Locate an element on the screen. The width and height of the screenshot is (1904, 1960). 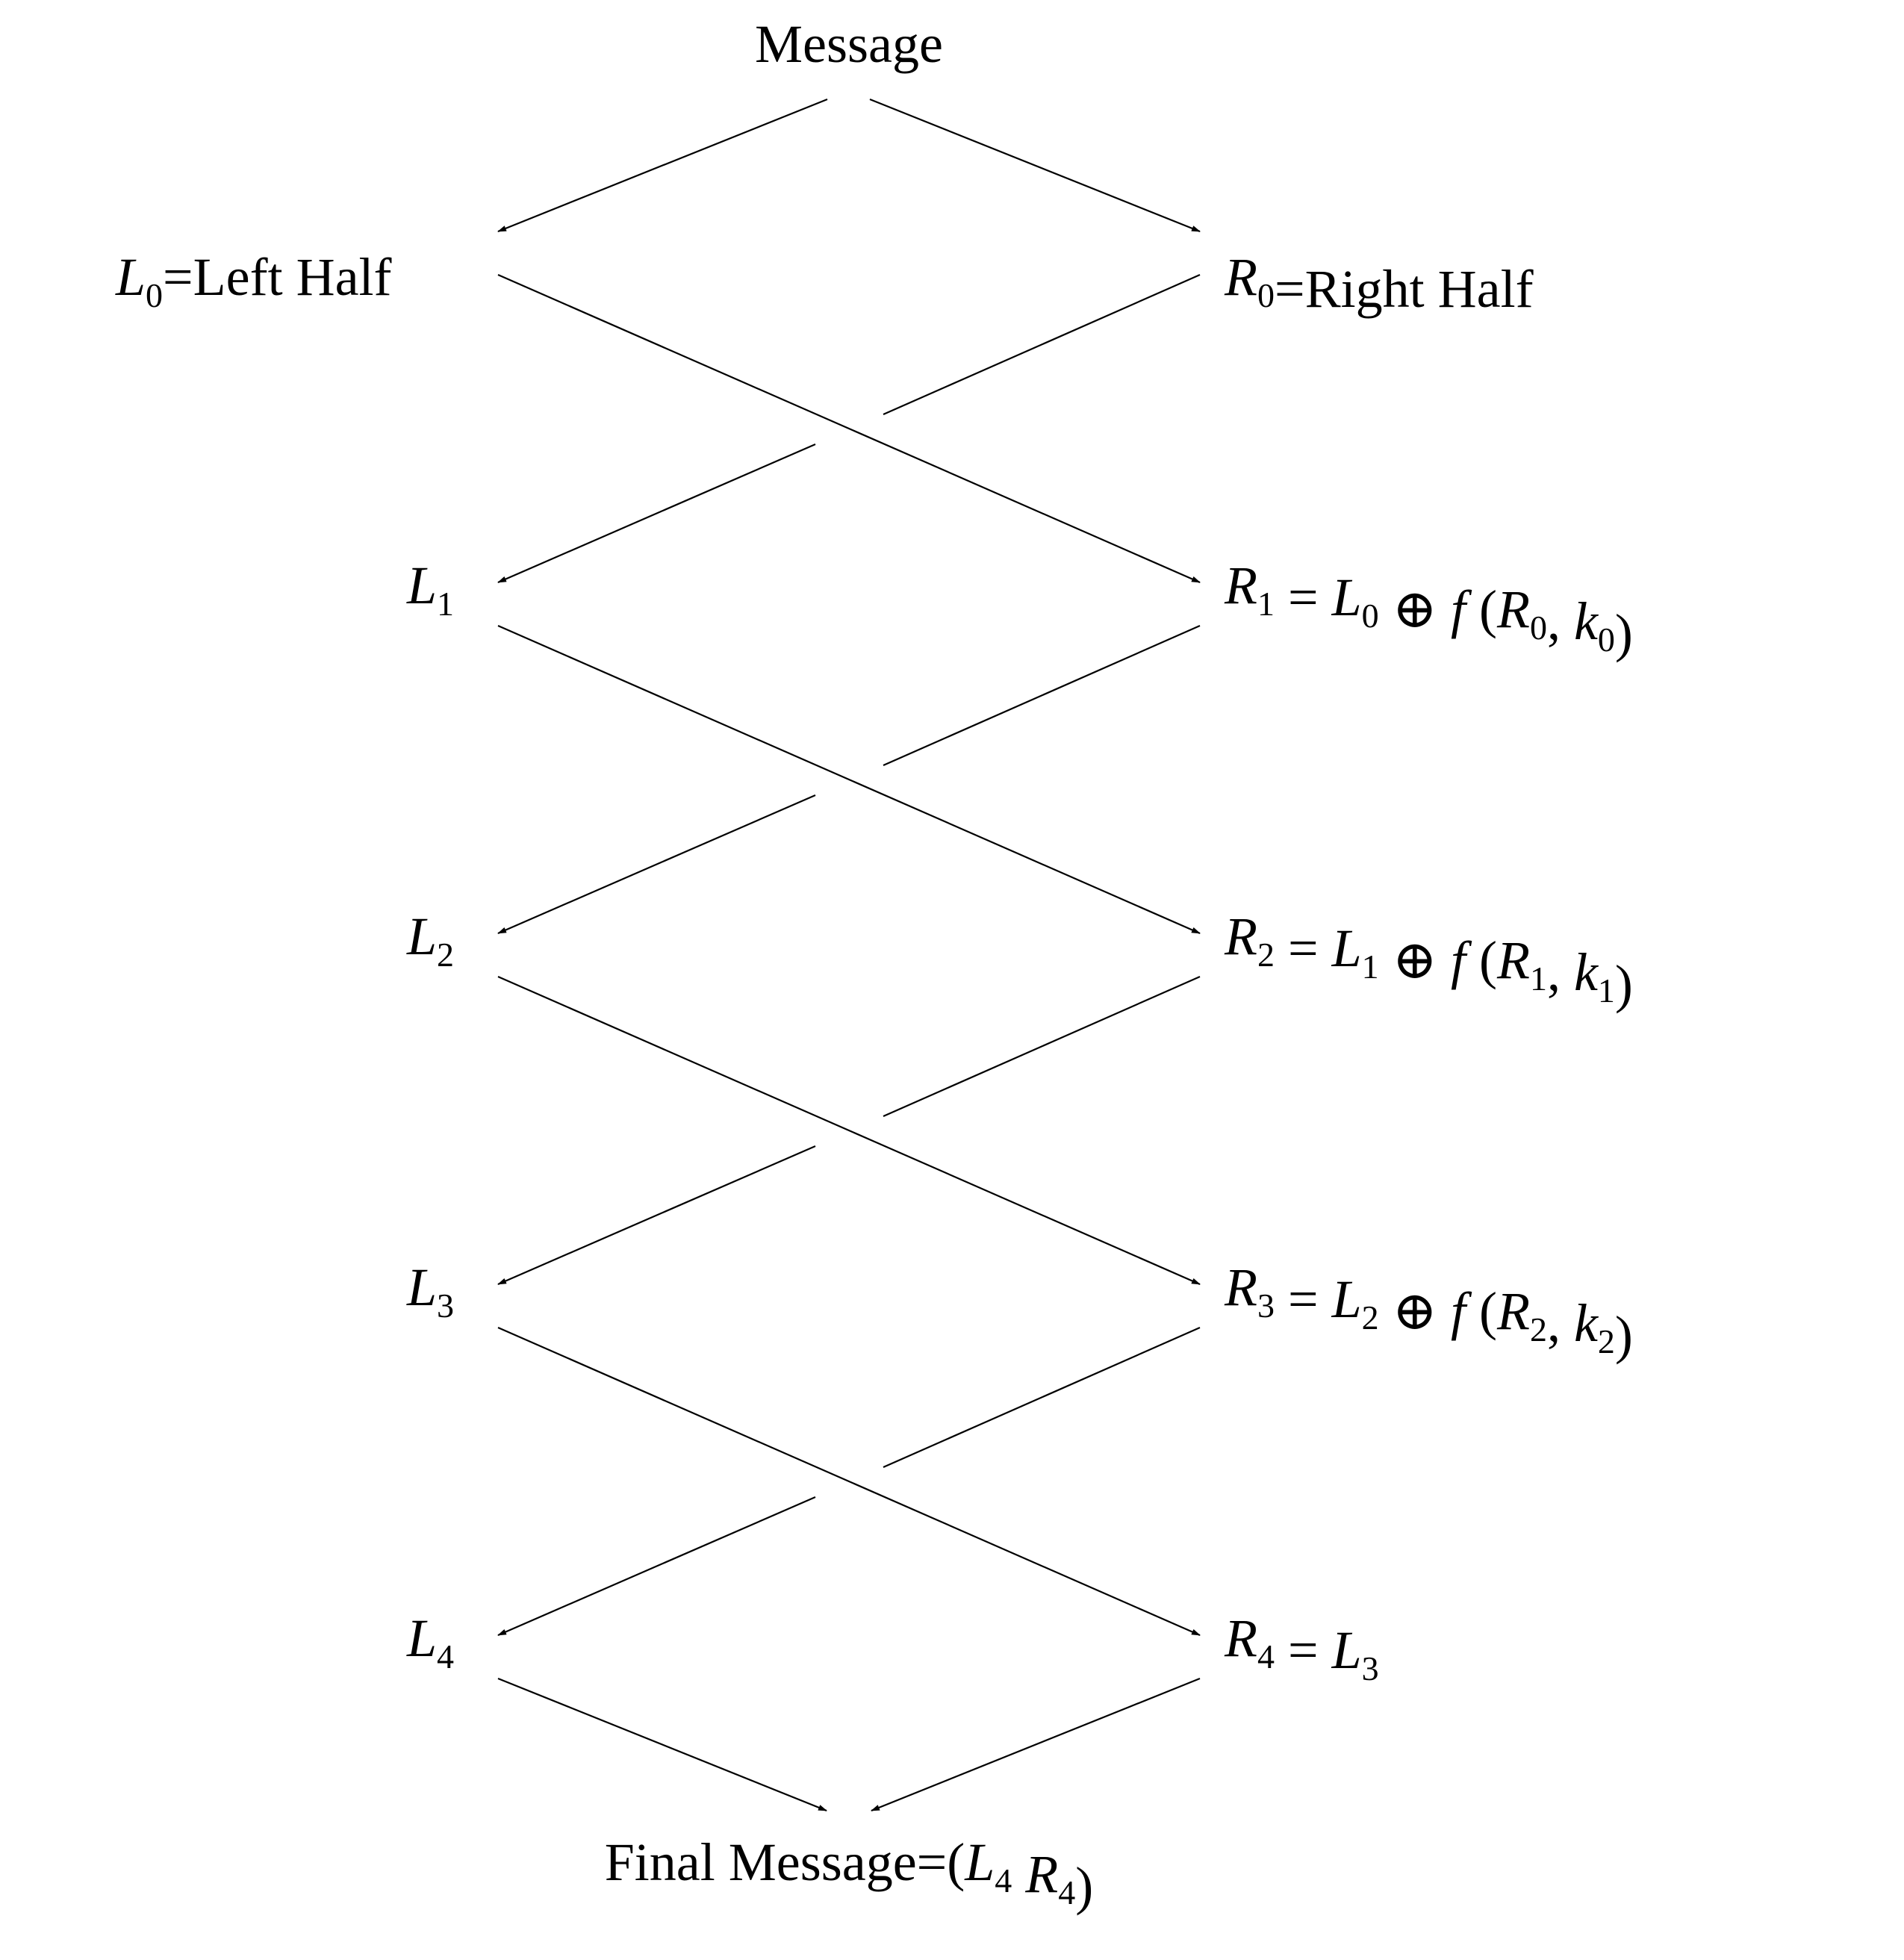
edge-l3-to-r4 is located at coordinates (849, 1481).